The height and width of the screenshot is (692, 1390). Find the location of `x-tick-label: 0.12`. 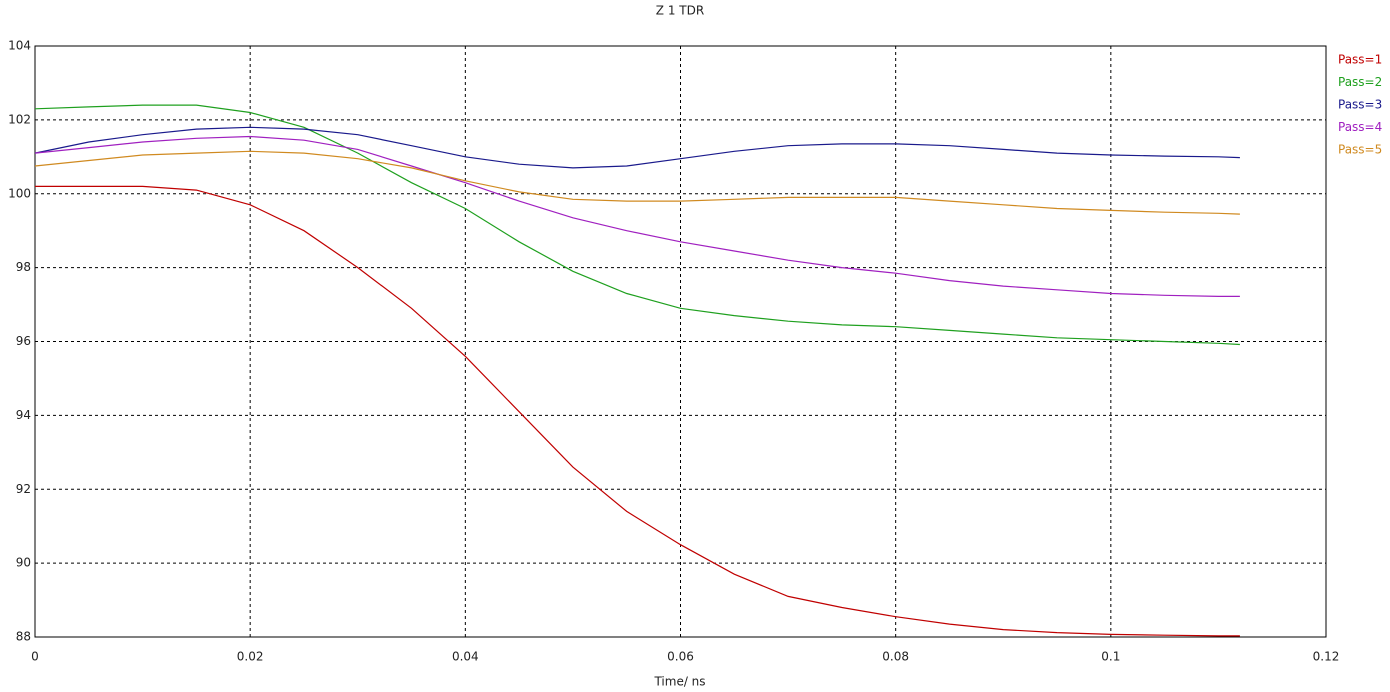

x-tick-label: 0.12 is located at coordinates (1326, 657).